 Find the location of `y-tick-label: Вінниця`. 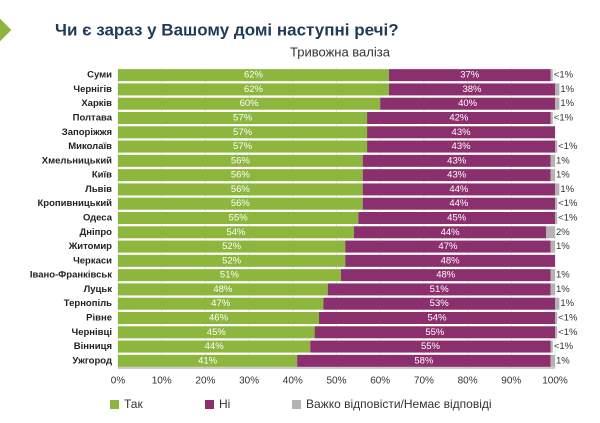

y-tick-label: Вінниця is located at coordinates (93, 346).